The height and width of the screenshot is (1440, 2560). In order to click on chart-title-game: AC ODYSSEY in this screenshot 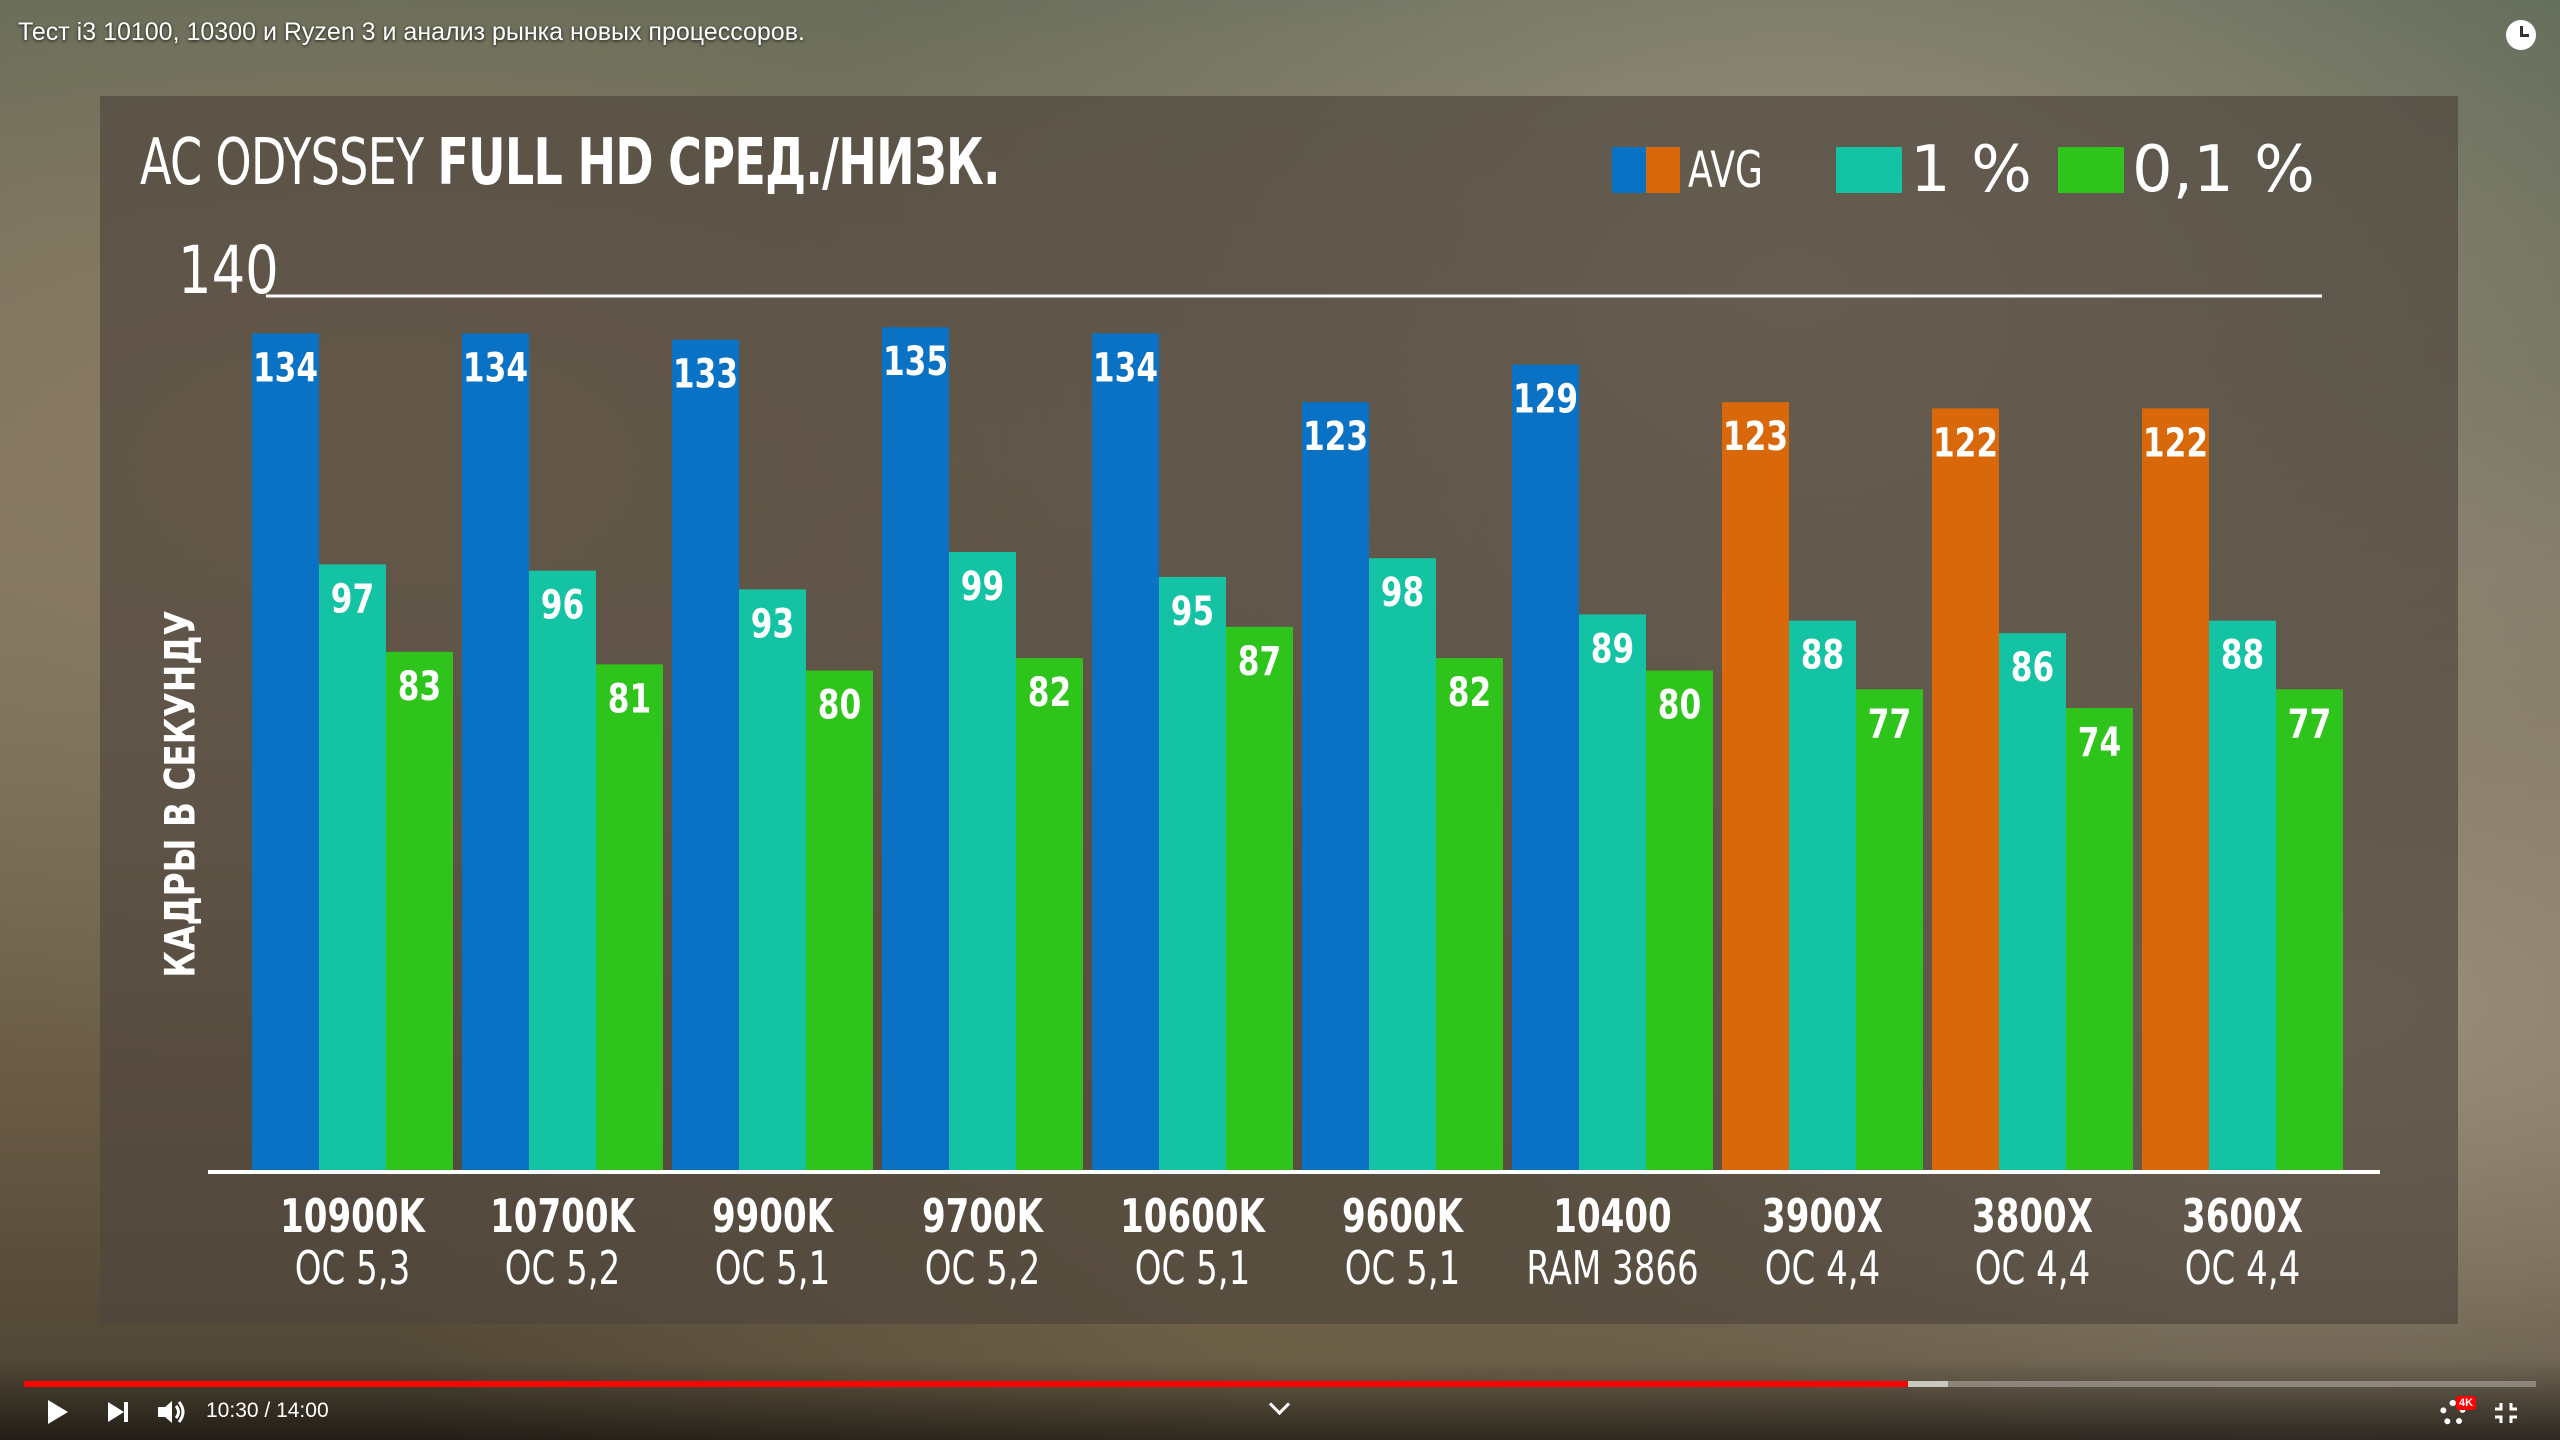, I will do `click(282, 163)`.